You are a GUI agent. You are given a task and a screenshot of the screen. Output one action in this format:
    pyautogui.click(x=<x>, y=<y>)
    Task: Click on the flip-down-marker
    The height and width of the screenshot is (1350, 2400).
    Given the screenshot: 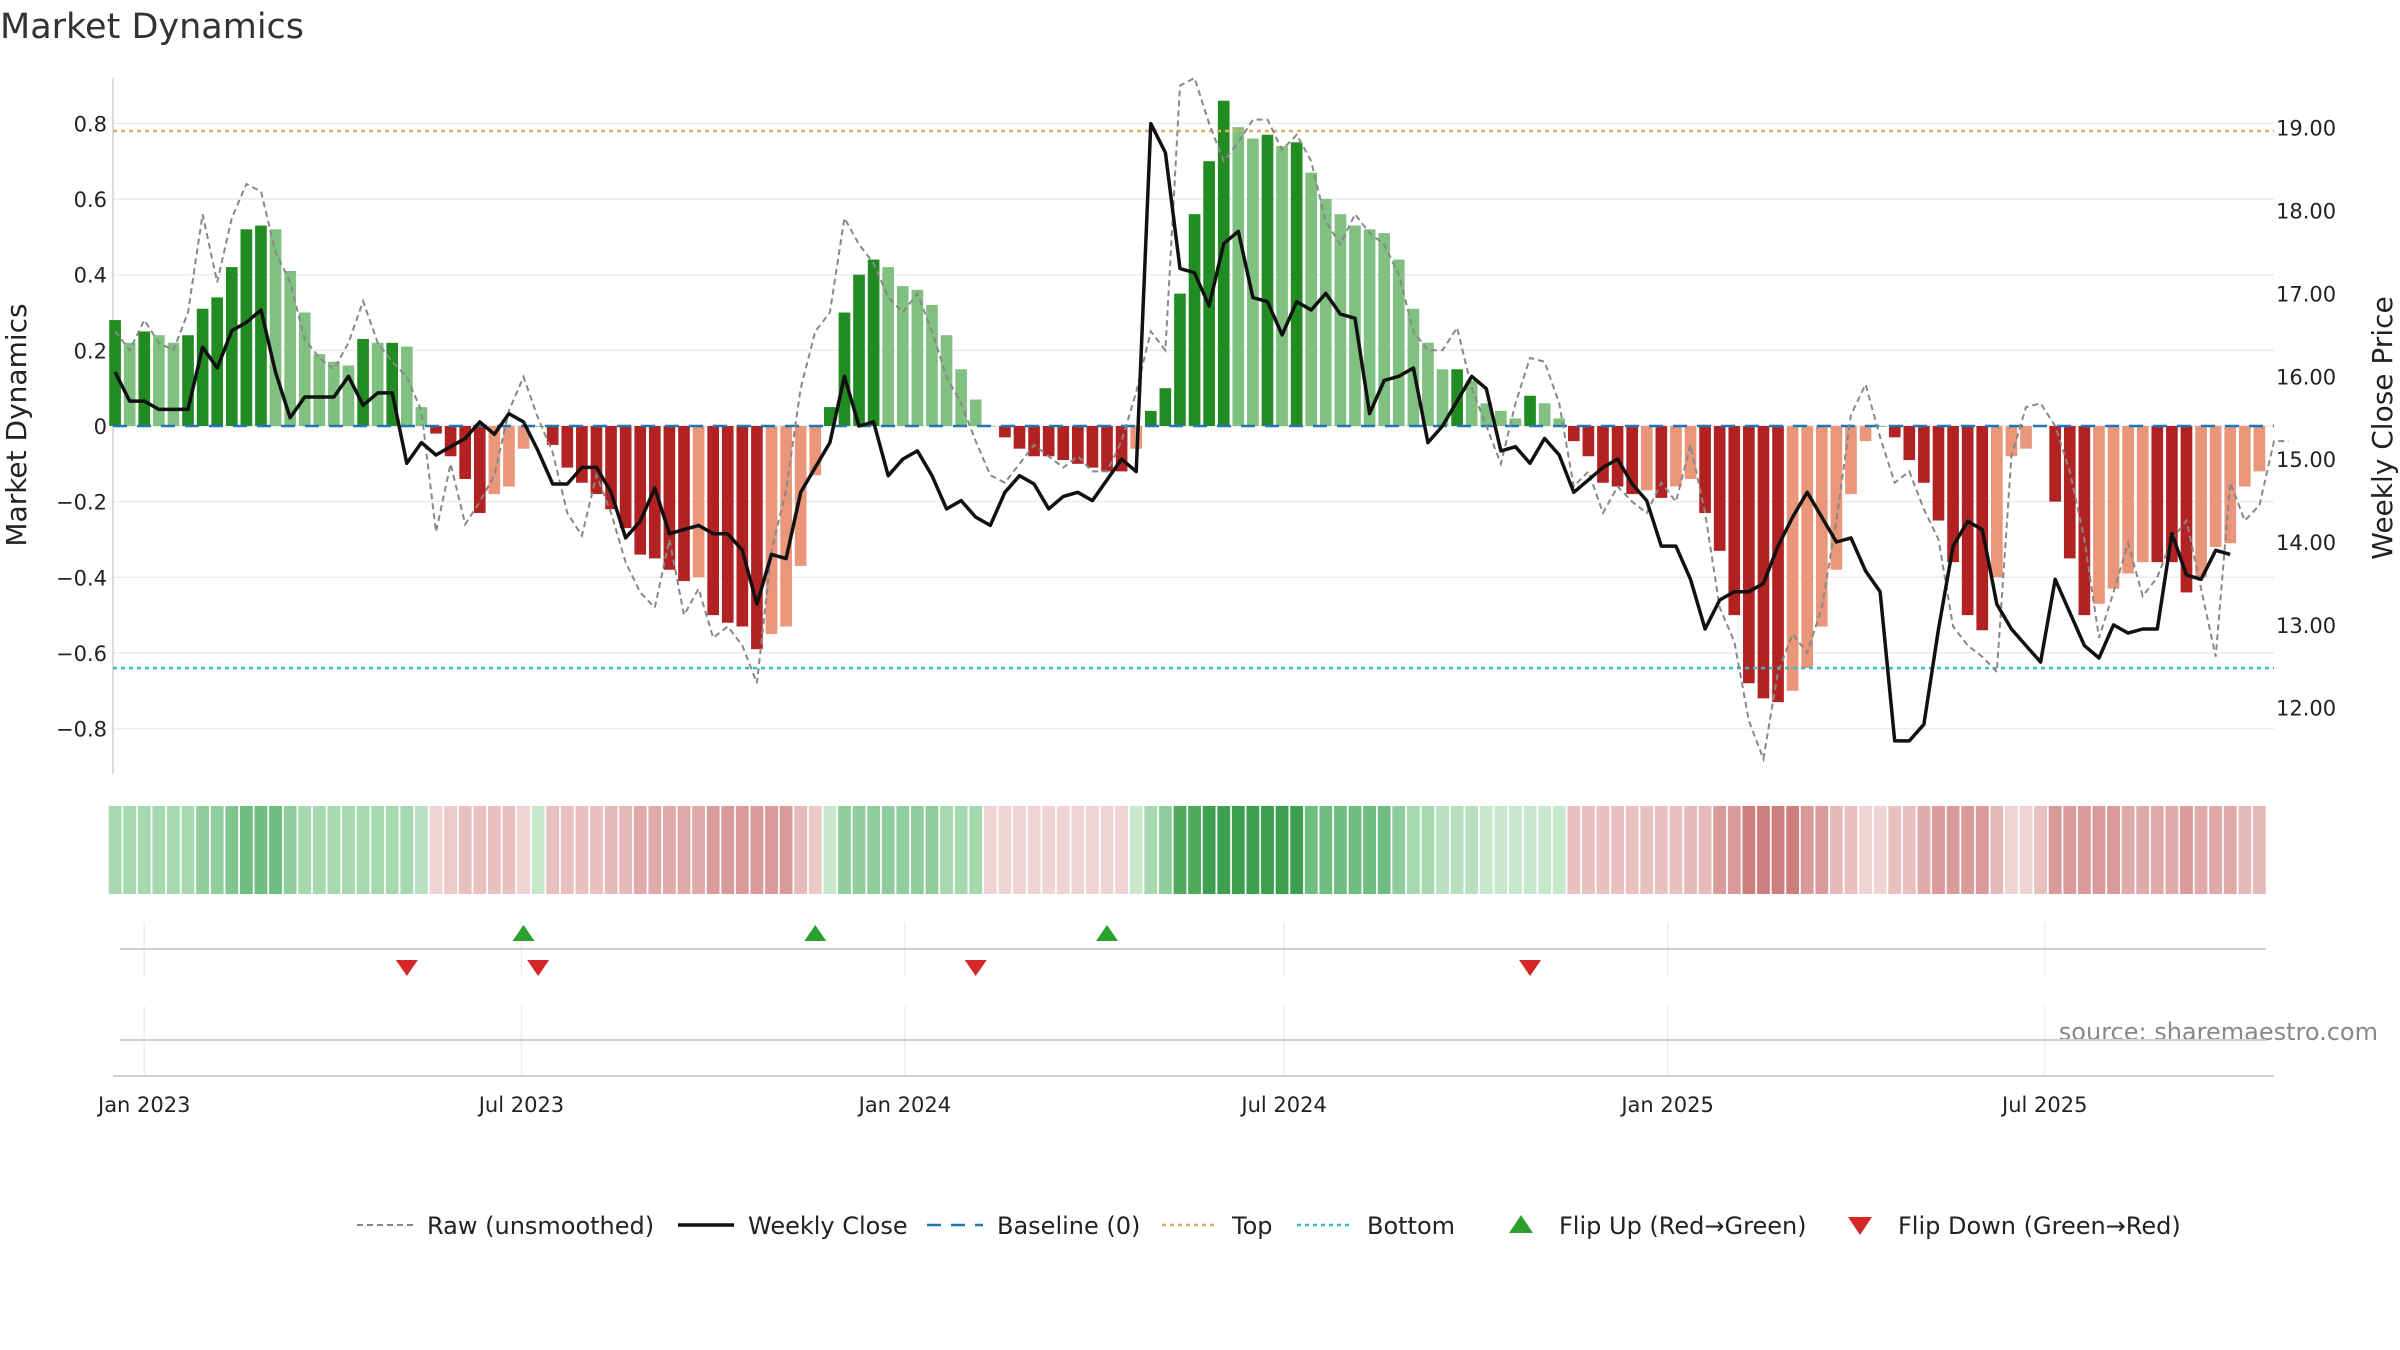 What is the action you would take?
    pyautogui.click(x=975, y=968)
    